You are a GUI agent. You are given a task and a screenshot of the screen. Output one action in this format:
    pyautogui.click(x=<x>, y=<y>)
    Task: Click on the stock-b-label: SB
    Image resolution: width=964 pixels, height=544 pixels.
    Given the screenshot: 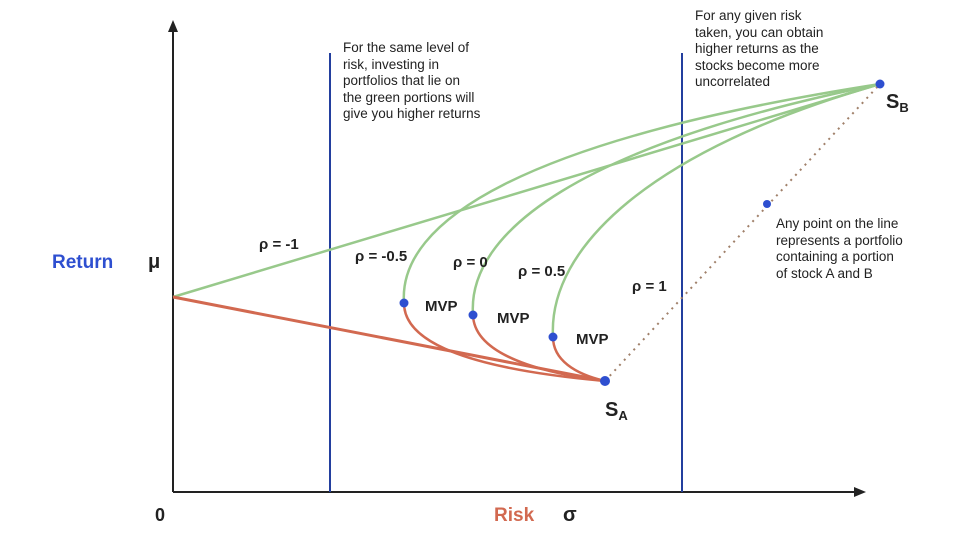 What is the action you would take?
    pyautogui.click(x=897, y=103)
    